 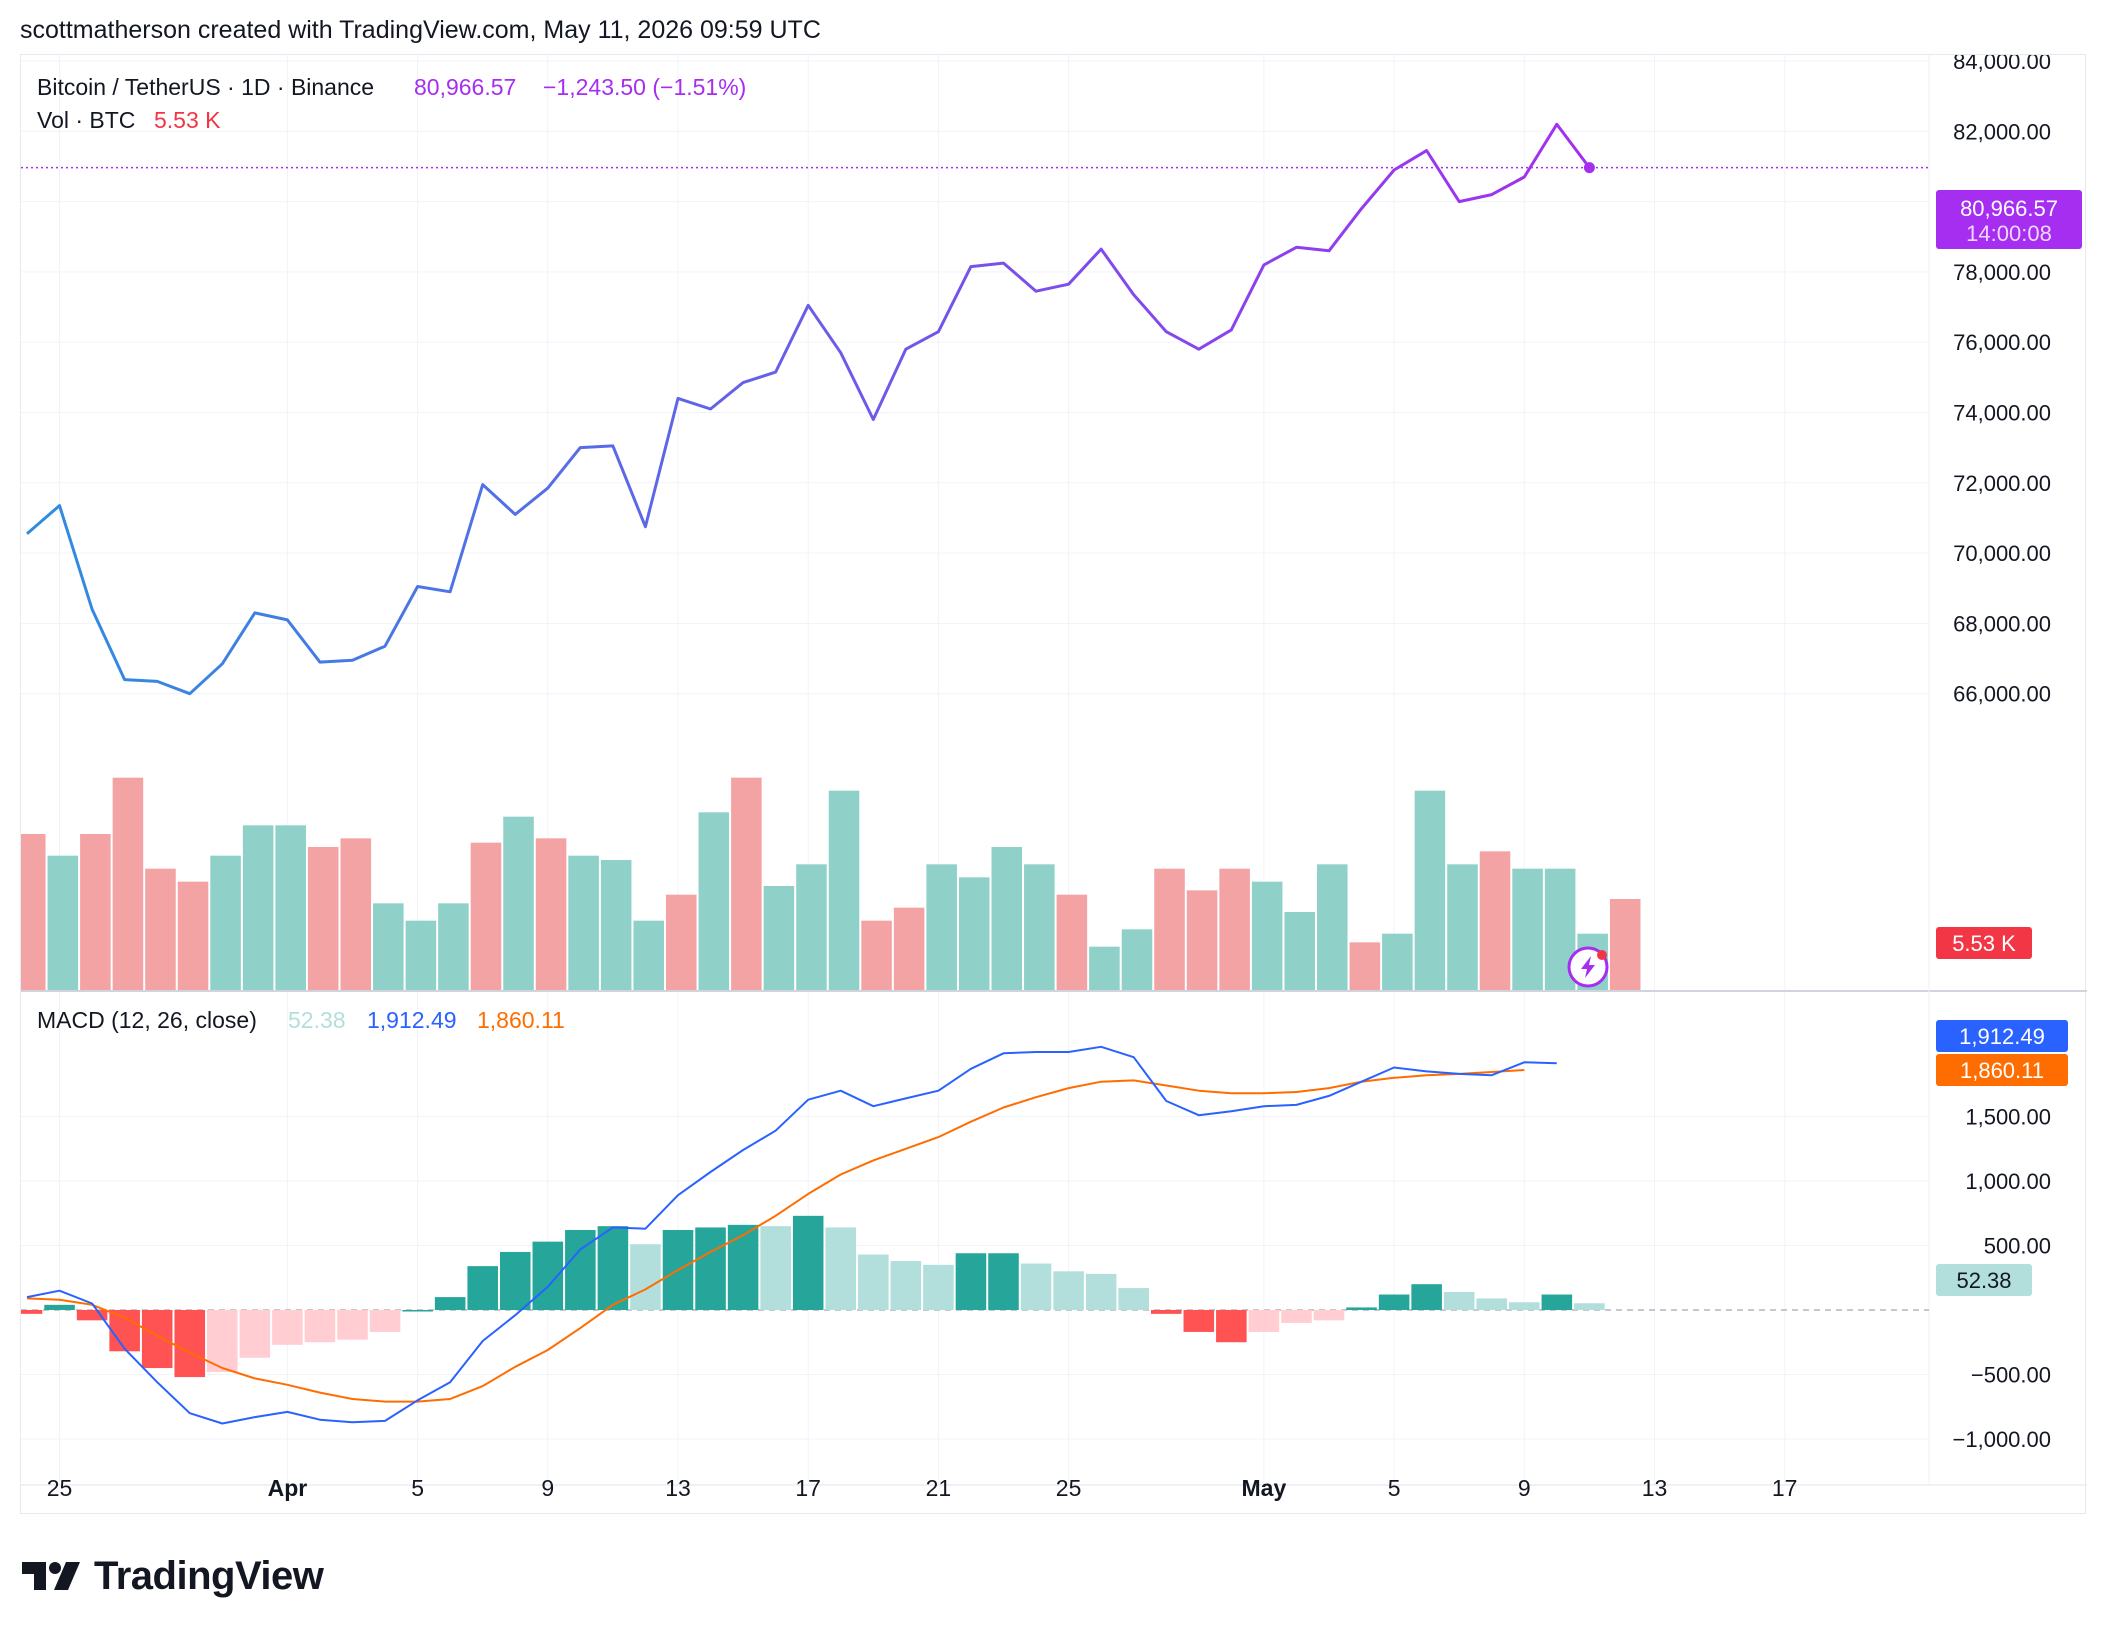 What do you see at coordinates (147, 1020) in the screenshot?
I see `legend-macd-label: MACD (12, 26, close)` at bounding box center [147, 1020].